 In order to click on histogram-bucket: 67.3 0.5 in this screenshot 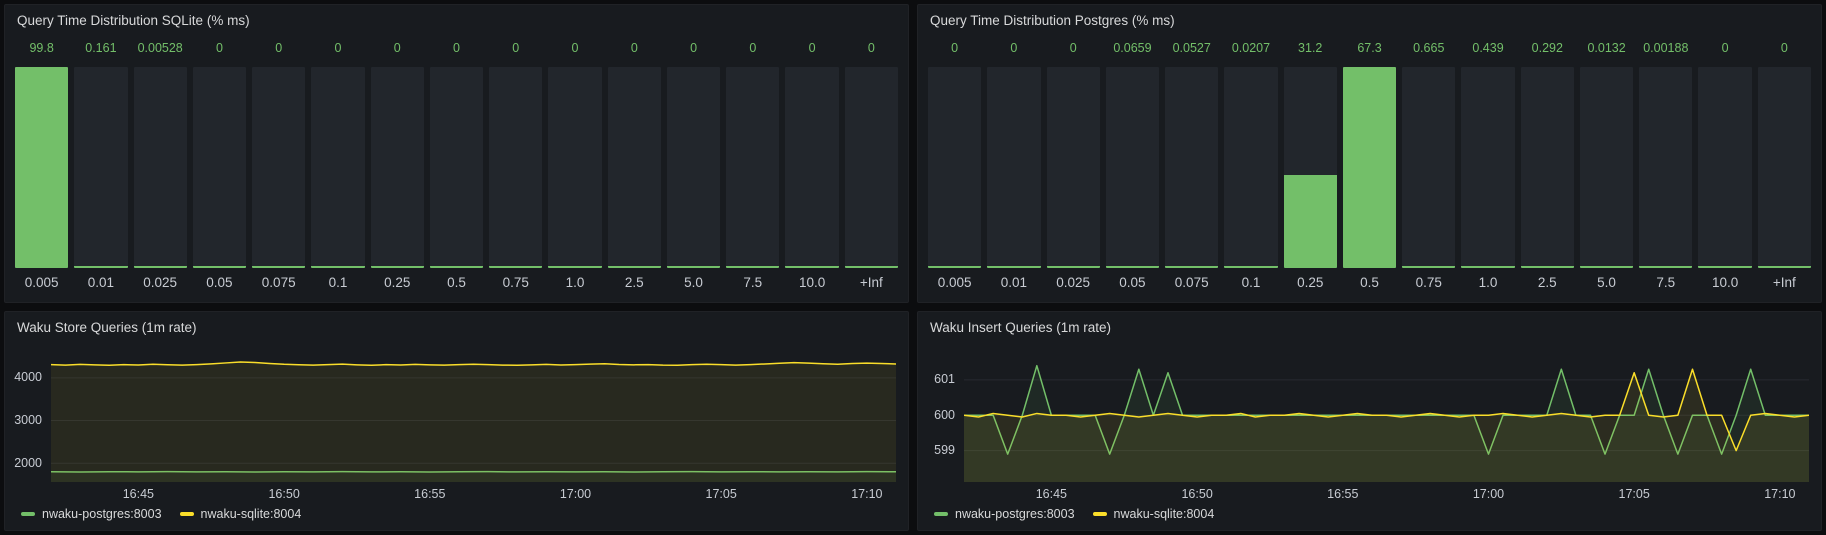, I will do `click(1369, 167)`.